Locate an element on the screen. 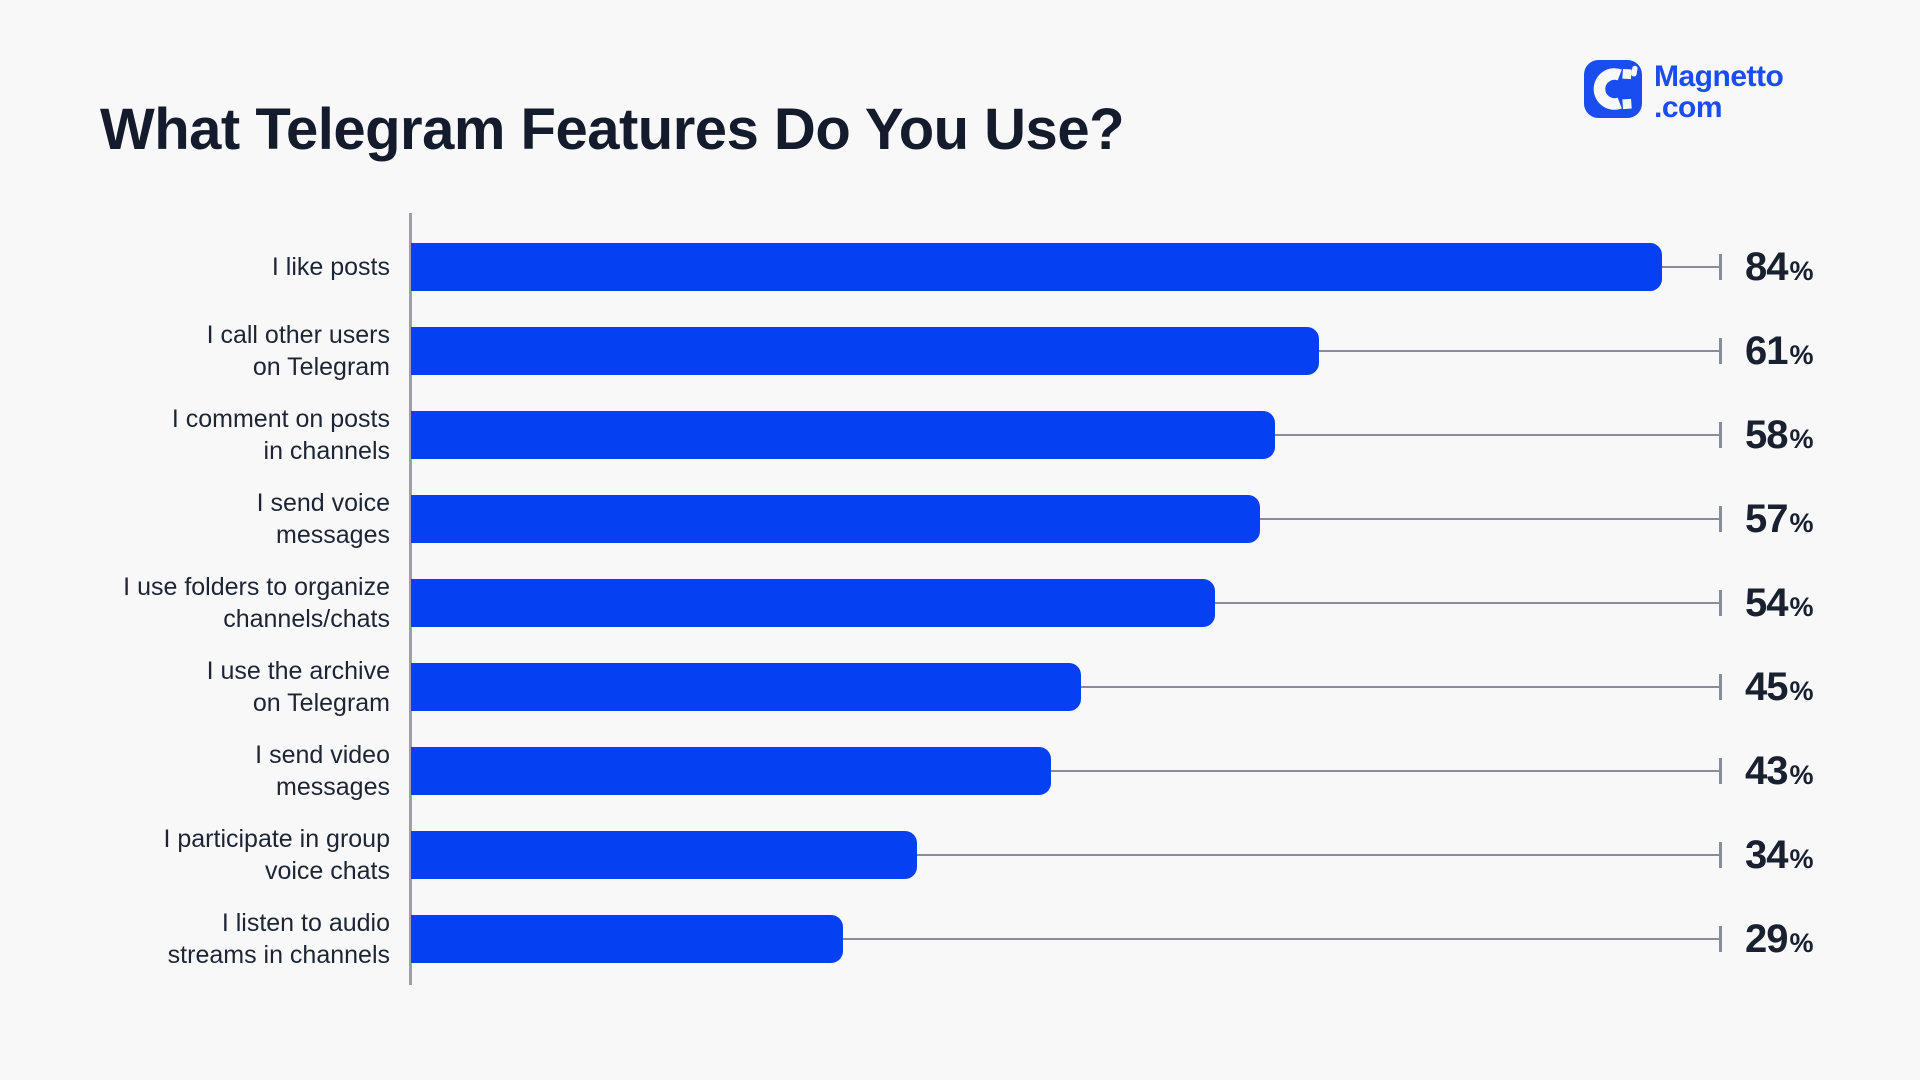  value-label: 58% is located at coordinates (1779, 435).